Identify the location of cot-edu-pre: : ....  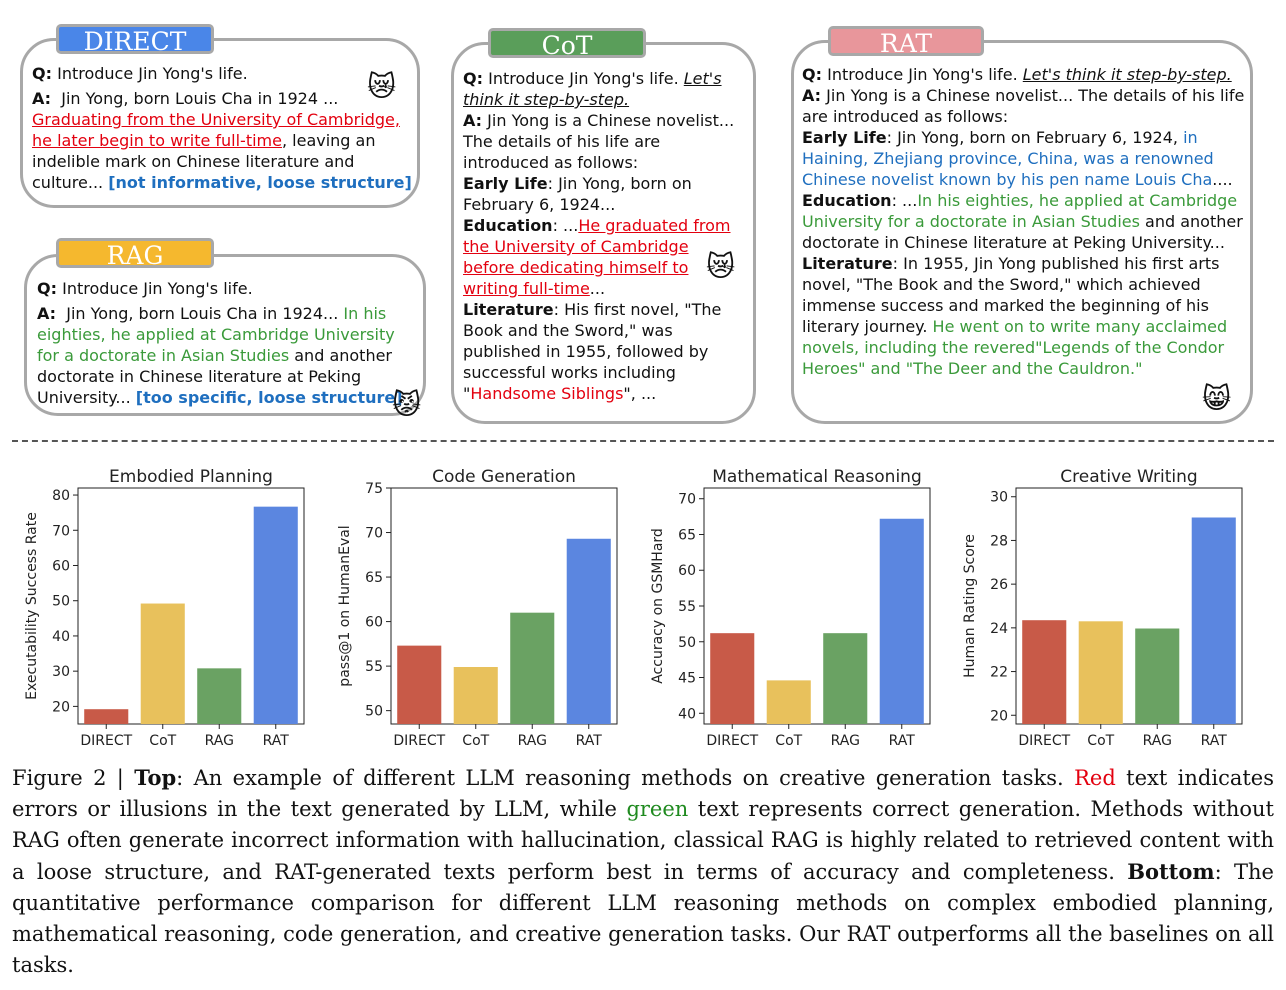
(565, 225).